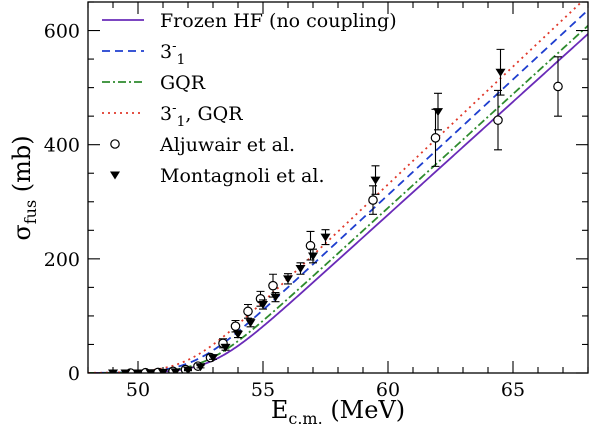  What do you see at coordinates (62, 260) in the screenshot?
I see `y-tick-label: 200` at bounding box center [62, 260].